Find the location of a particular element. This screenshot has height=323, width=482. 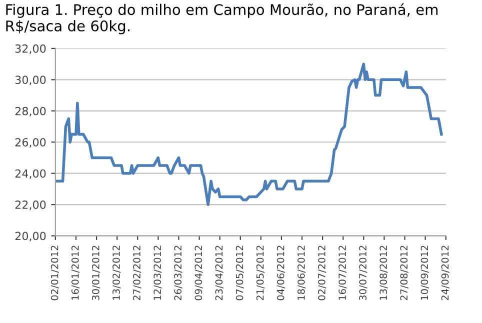

y-tick-label: 30,00 is located at coordinates (30, 81).